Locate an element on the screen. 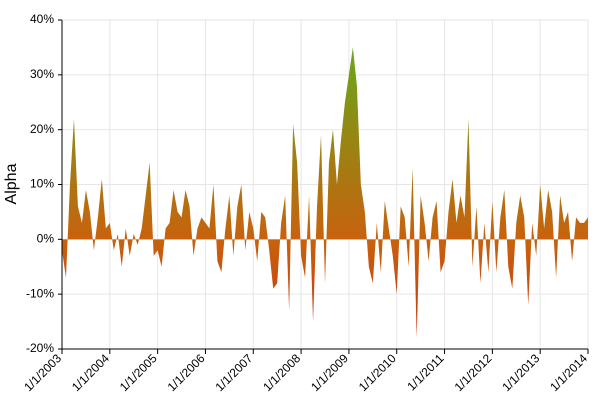  x-tick-label: 1/1/2008 is located at coordinates (281, 372).